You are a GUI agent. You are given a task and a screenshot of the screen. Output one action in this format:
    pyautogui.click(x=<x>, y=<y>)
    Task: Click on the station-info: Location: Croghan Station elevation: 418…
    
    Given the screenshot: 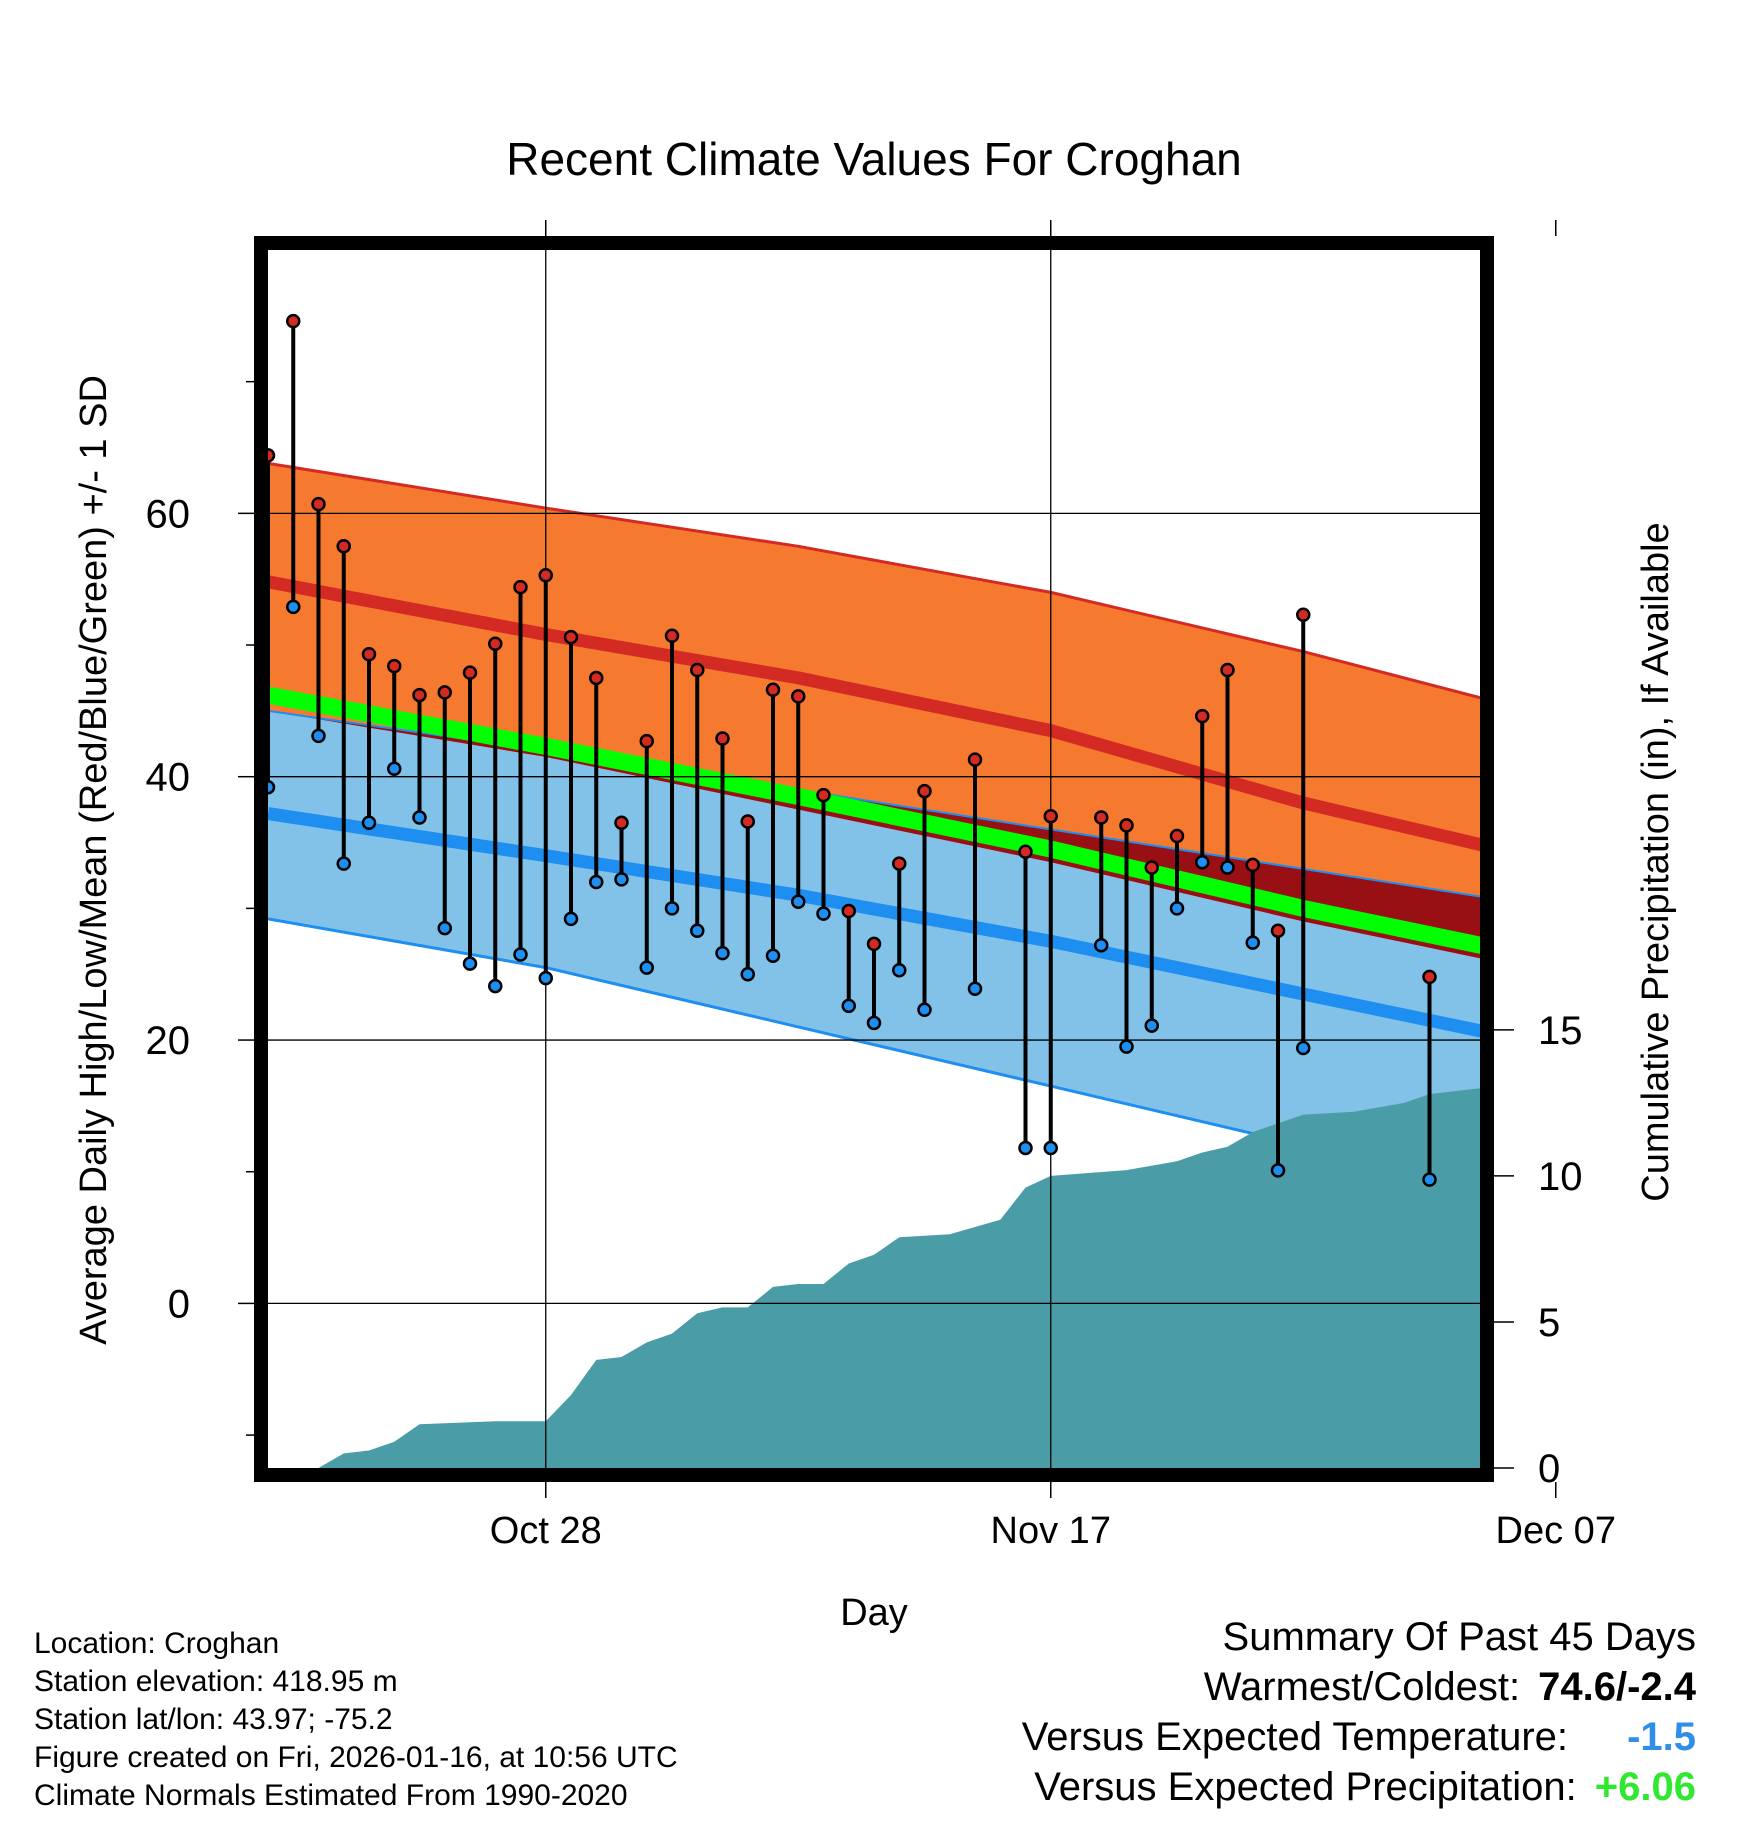 What is the action you would take?
    pyautogui.click(x=356, y=1720)
    